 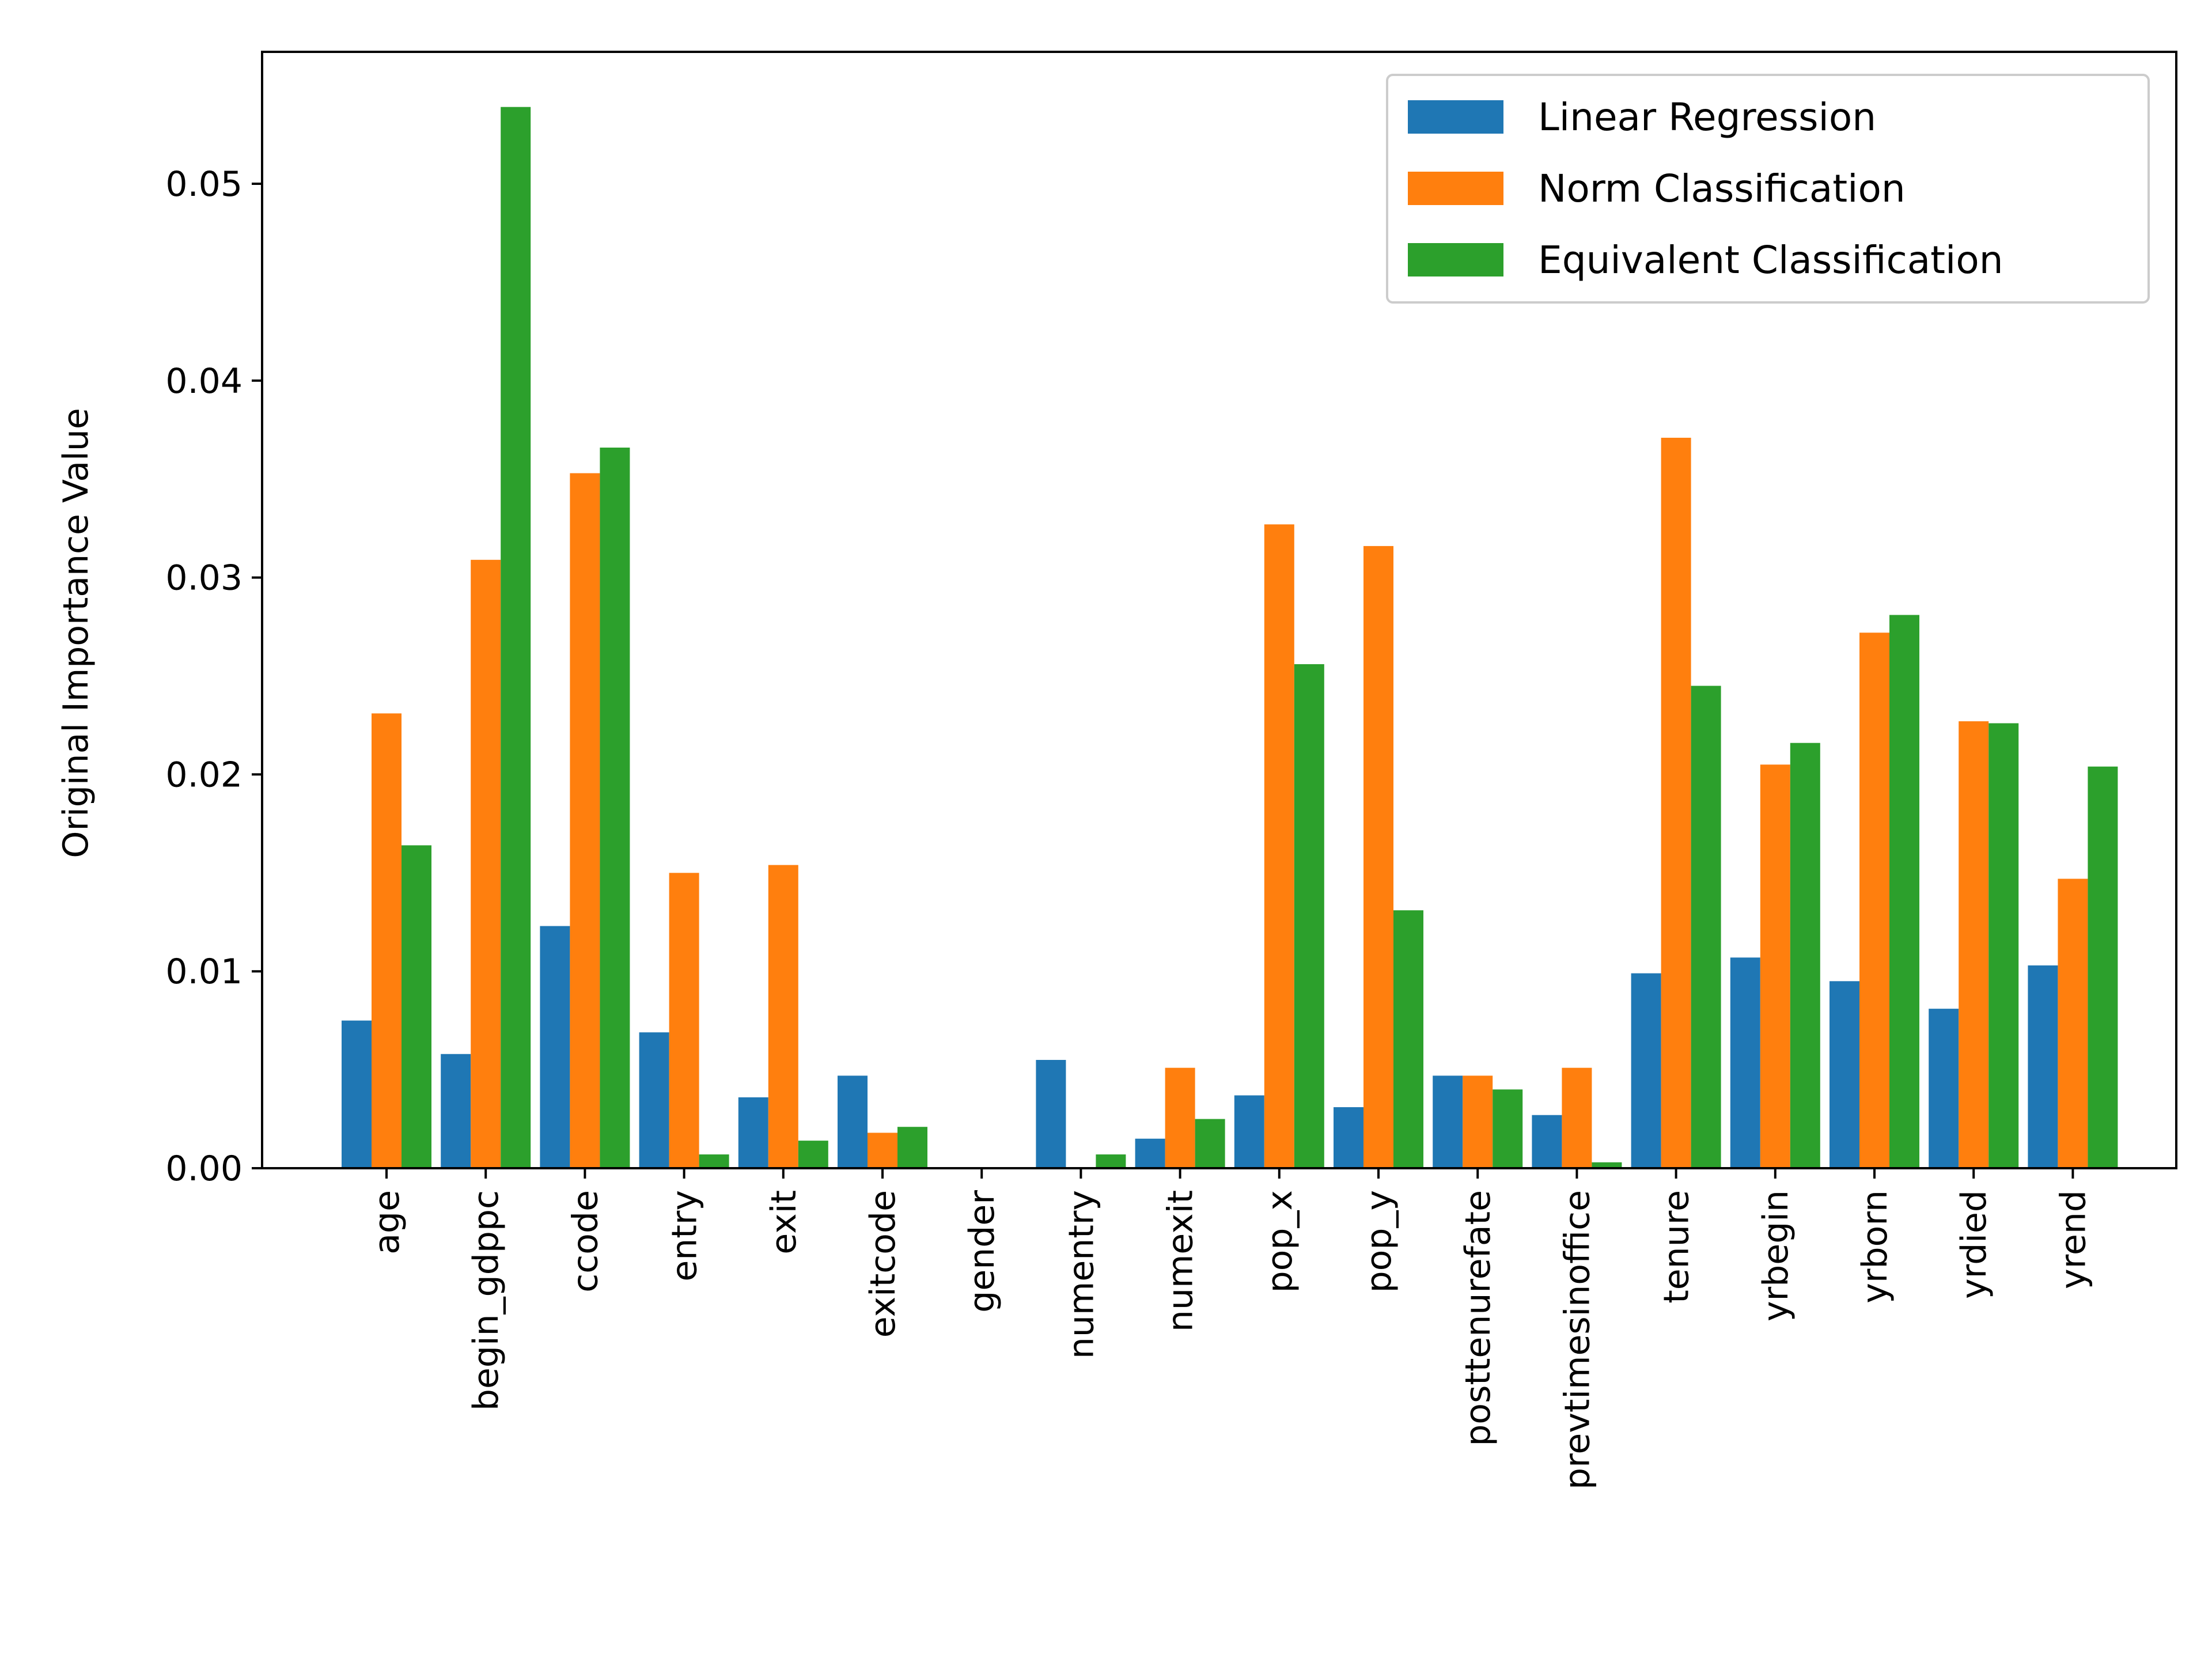 I want to click on legend-label: Linear Regression, so click(x=1707, y=117).